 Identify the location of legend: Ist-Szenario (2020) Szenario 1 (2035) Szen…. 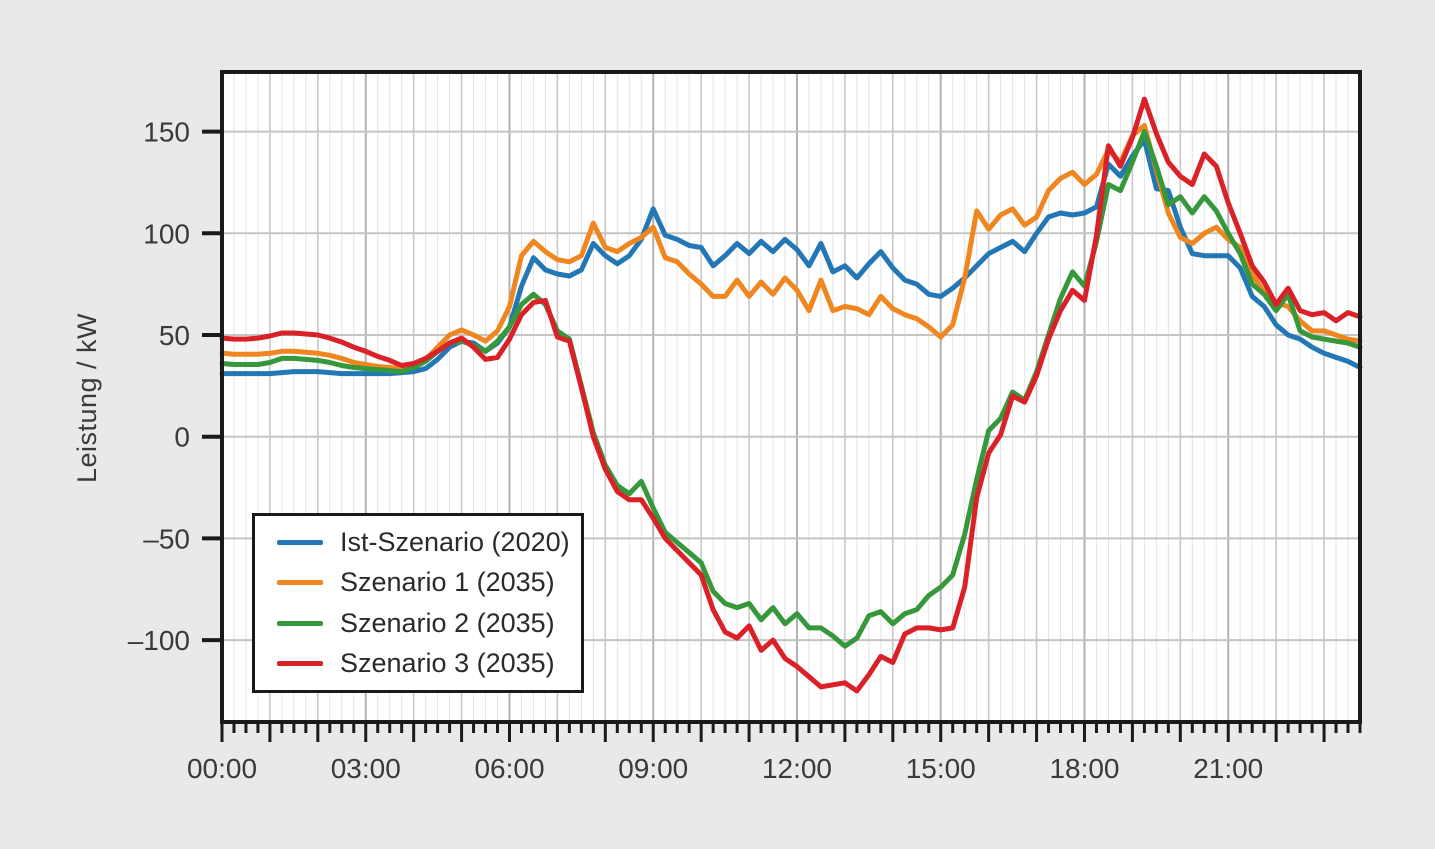
(418, 603).